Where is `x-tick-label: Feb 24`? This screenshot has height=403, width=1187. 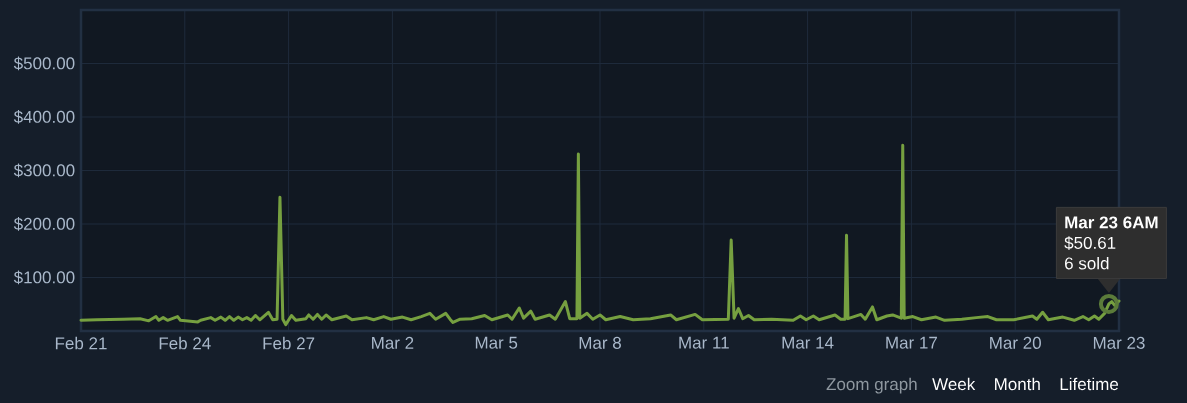 x-tick-label: Feb 24 is located at coordinates (185, 343).